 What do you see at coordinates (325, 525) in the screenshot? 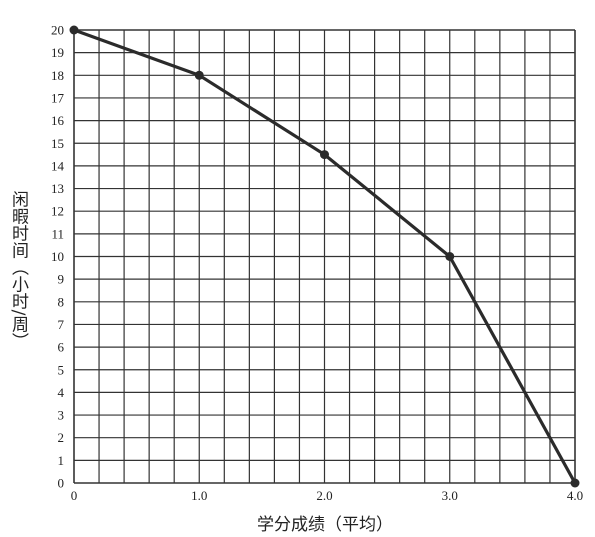
I see `x-axis-title: 学分成绩（平均）` at bounding box center [325, 525].